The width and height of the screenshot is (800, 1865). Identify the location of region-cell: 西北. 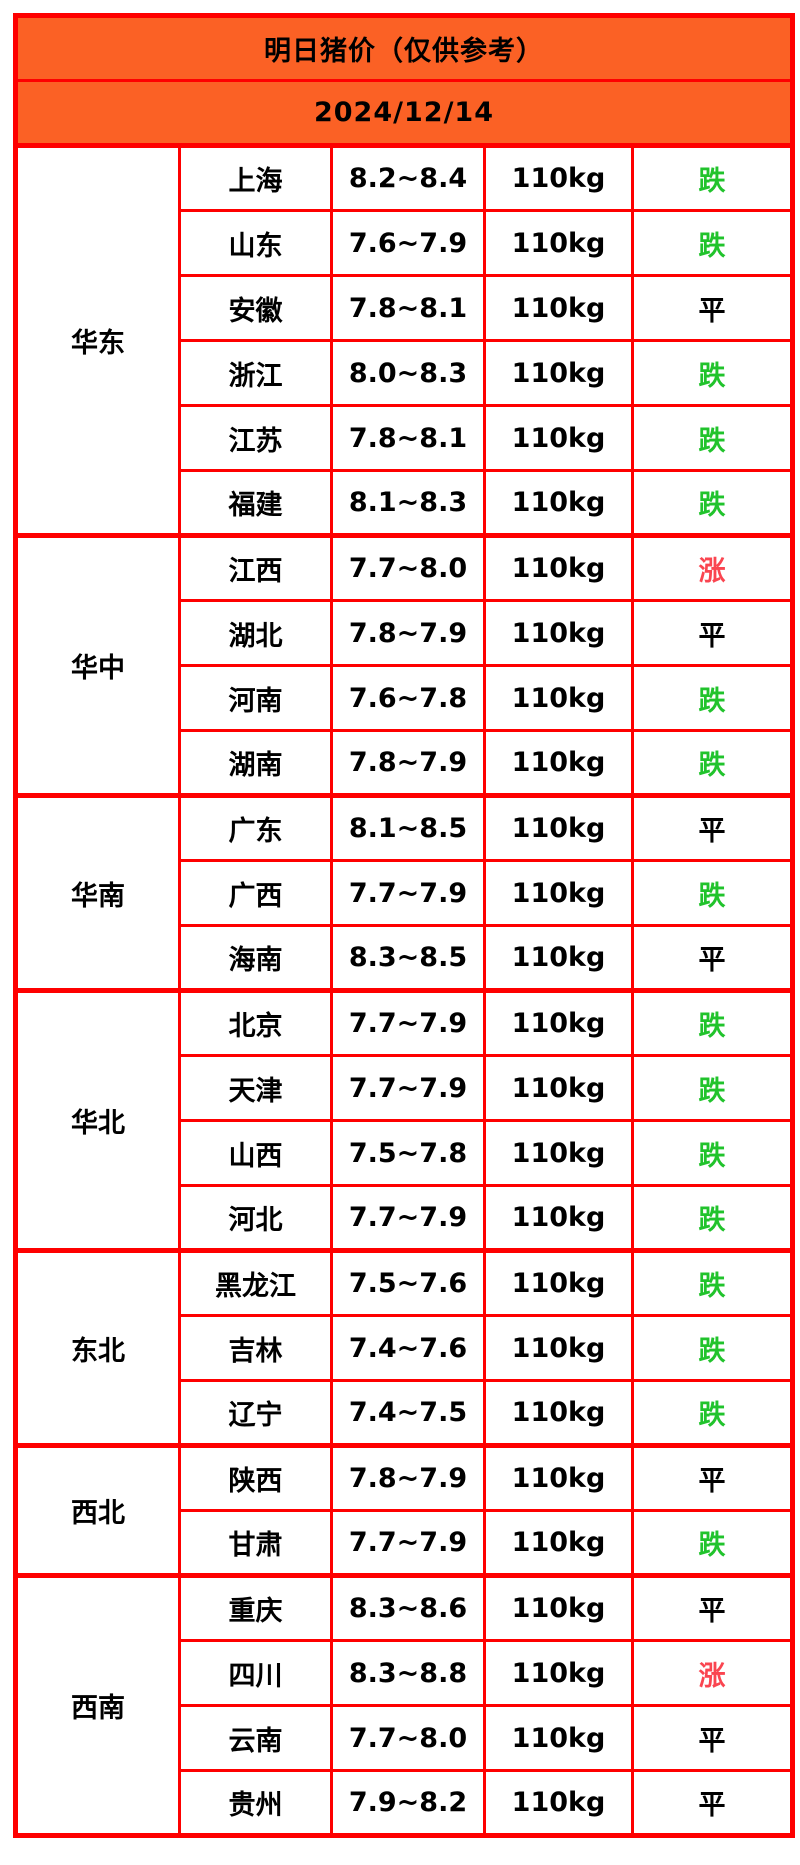
(97, 1510).